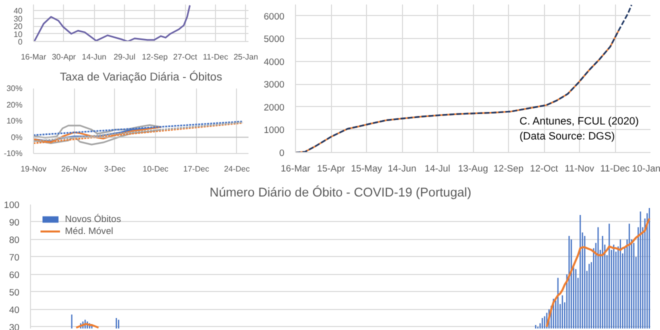  What do you see at coordinates (437, 169) in the screenshot?
I see `x-tick-label: 14-Jul` at bounding box center [437, 169].